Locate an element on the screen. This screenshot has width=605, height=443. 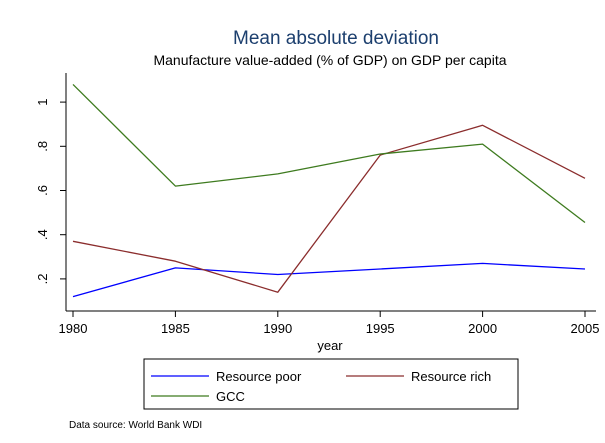
y-tick-label: .4 is located at coordinates (42, 234).